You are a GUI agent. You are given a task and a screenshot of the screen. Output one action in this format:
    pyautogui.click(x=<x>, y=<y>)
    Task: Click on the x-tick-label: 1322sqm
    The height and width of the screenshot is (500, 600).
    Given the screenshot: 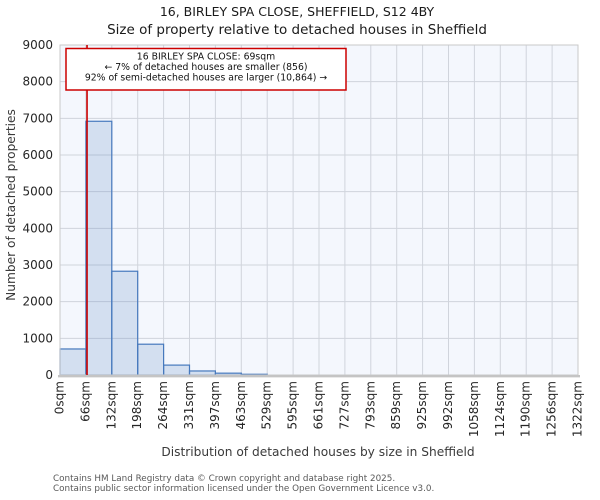 What is the action you would take?
    pyautogui.click(x=578, y=409)
    